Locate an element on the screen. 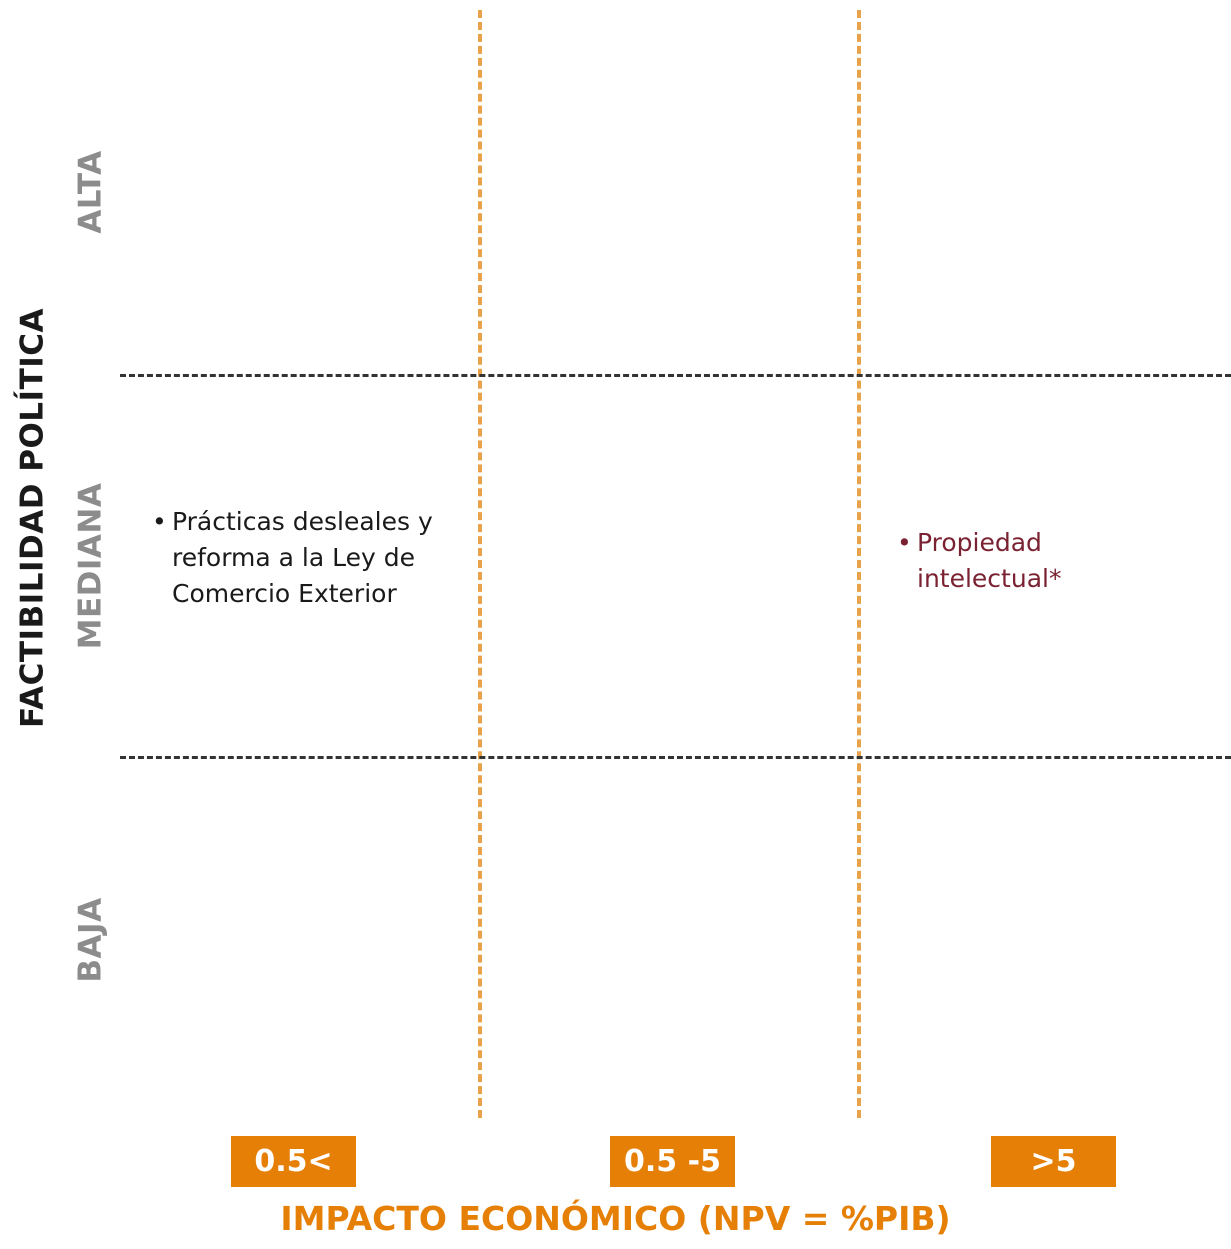 This screenshot has height=1249, width=1231. level-label-baja: BAJA is located at coordinates (90, 940).